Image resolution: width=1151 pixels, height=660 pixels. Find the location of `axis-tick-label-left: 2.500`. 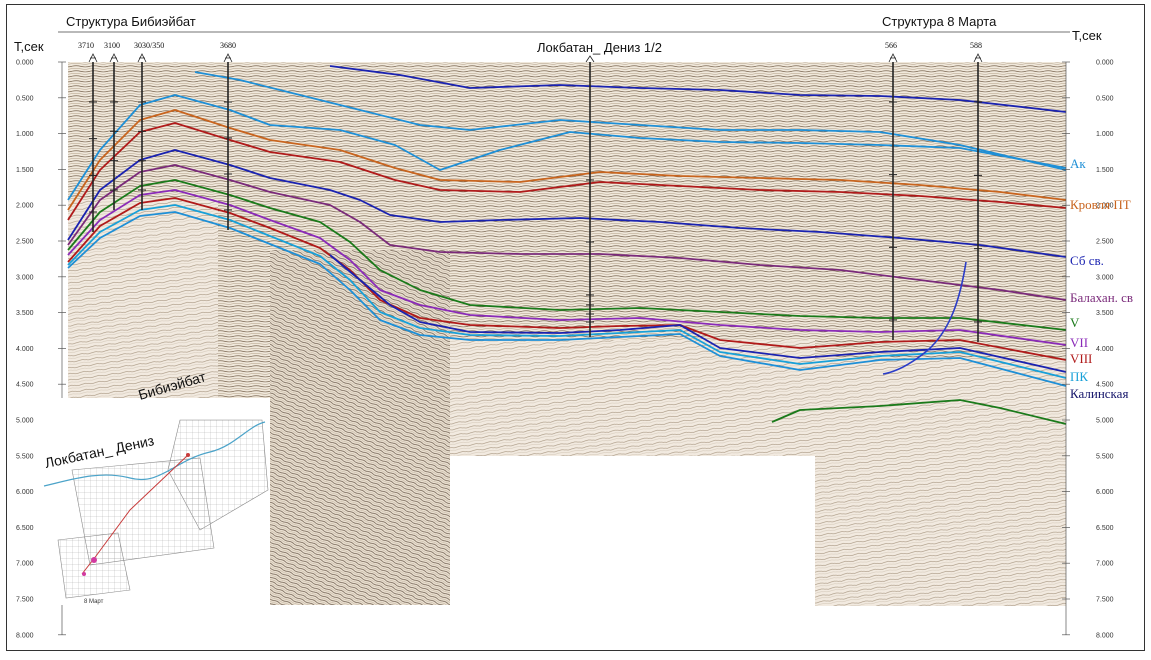

axis-tick-label-left: 2.500 is located at coordinates (25, 242).